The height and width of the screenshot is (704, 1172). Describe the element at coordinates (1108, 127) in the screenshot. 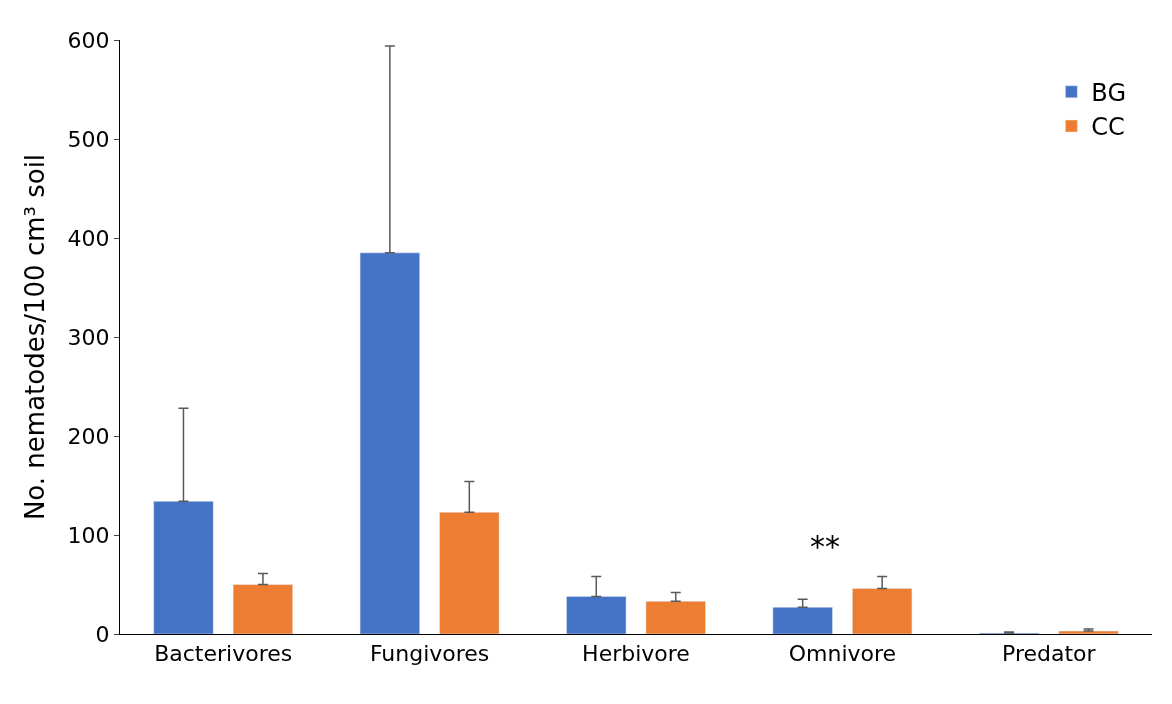

I see `legend-label: CC` at that location.